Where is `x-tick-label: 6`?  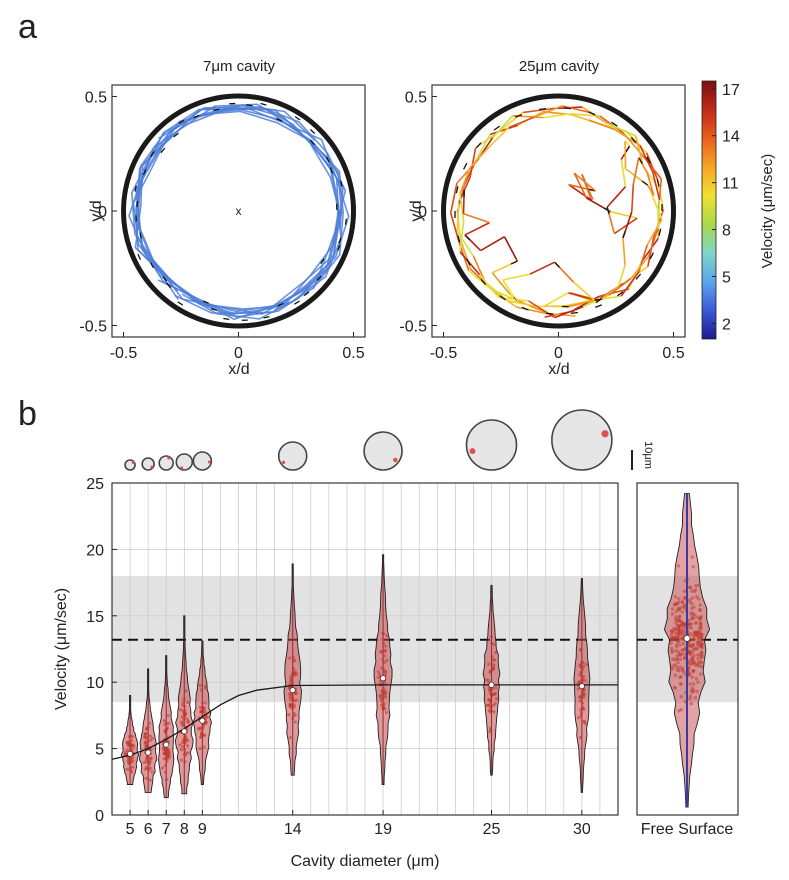
x-tick-label: 6 is located at coordinates (148, 829).